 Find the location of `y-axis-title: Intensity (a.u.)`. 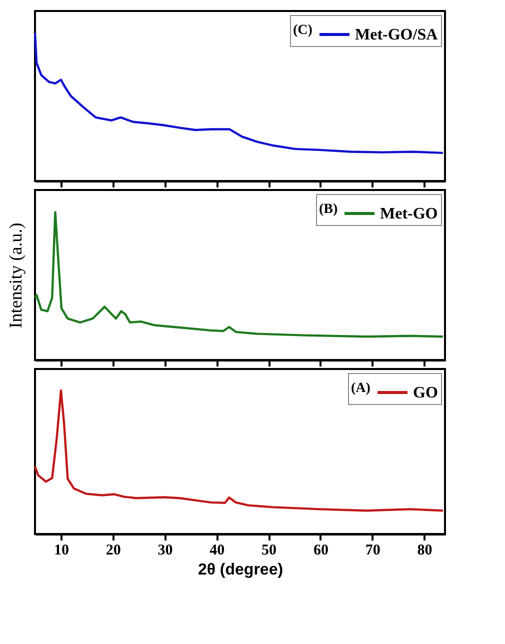

y-axis-title: Intensity (a.u.) is located at coordinates (16, 275).